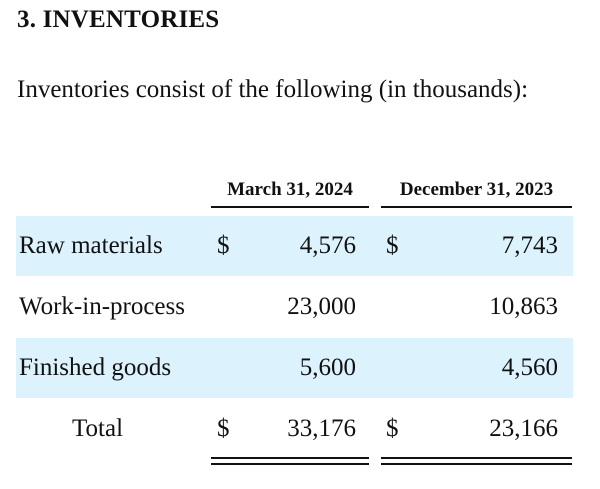 This screenshot has height=489, width=600. Describe the element at coordinates (476, 192) in the screenshot. I see `column-header-december-2023: December 31, 2023` at that location.